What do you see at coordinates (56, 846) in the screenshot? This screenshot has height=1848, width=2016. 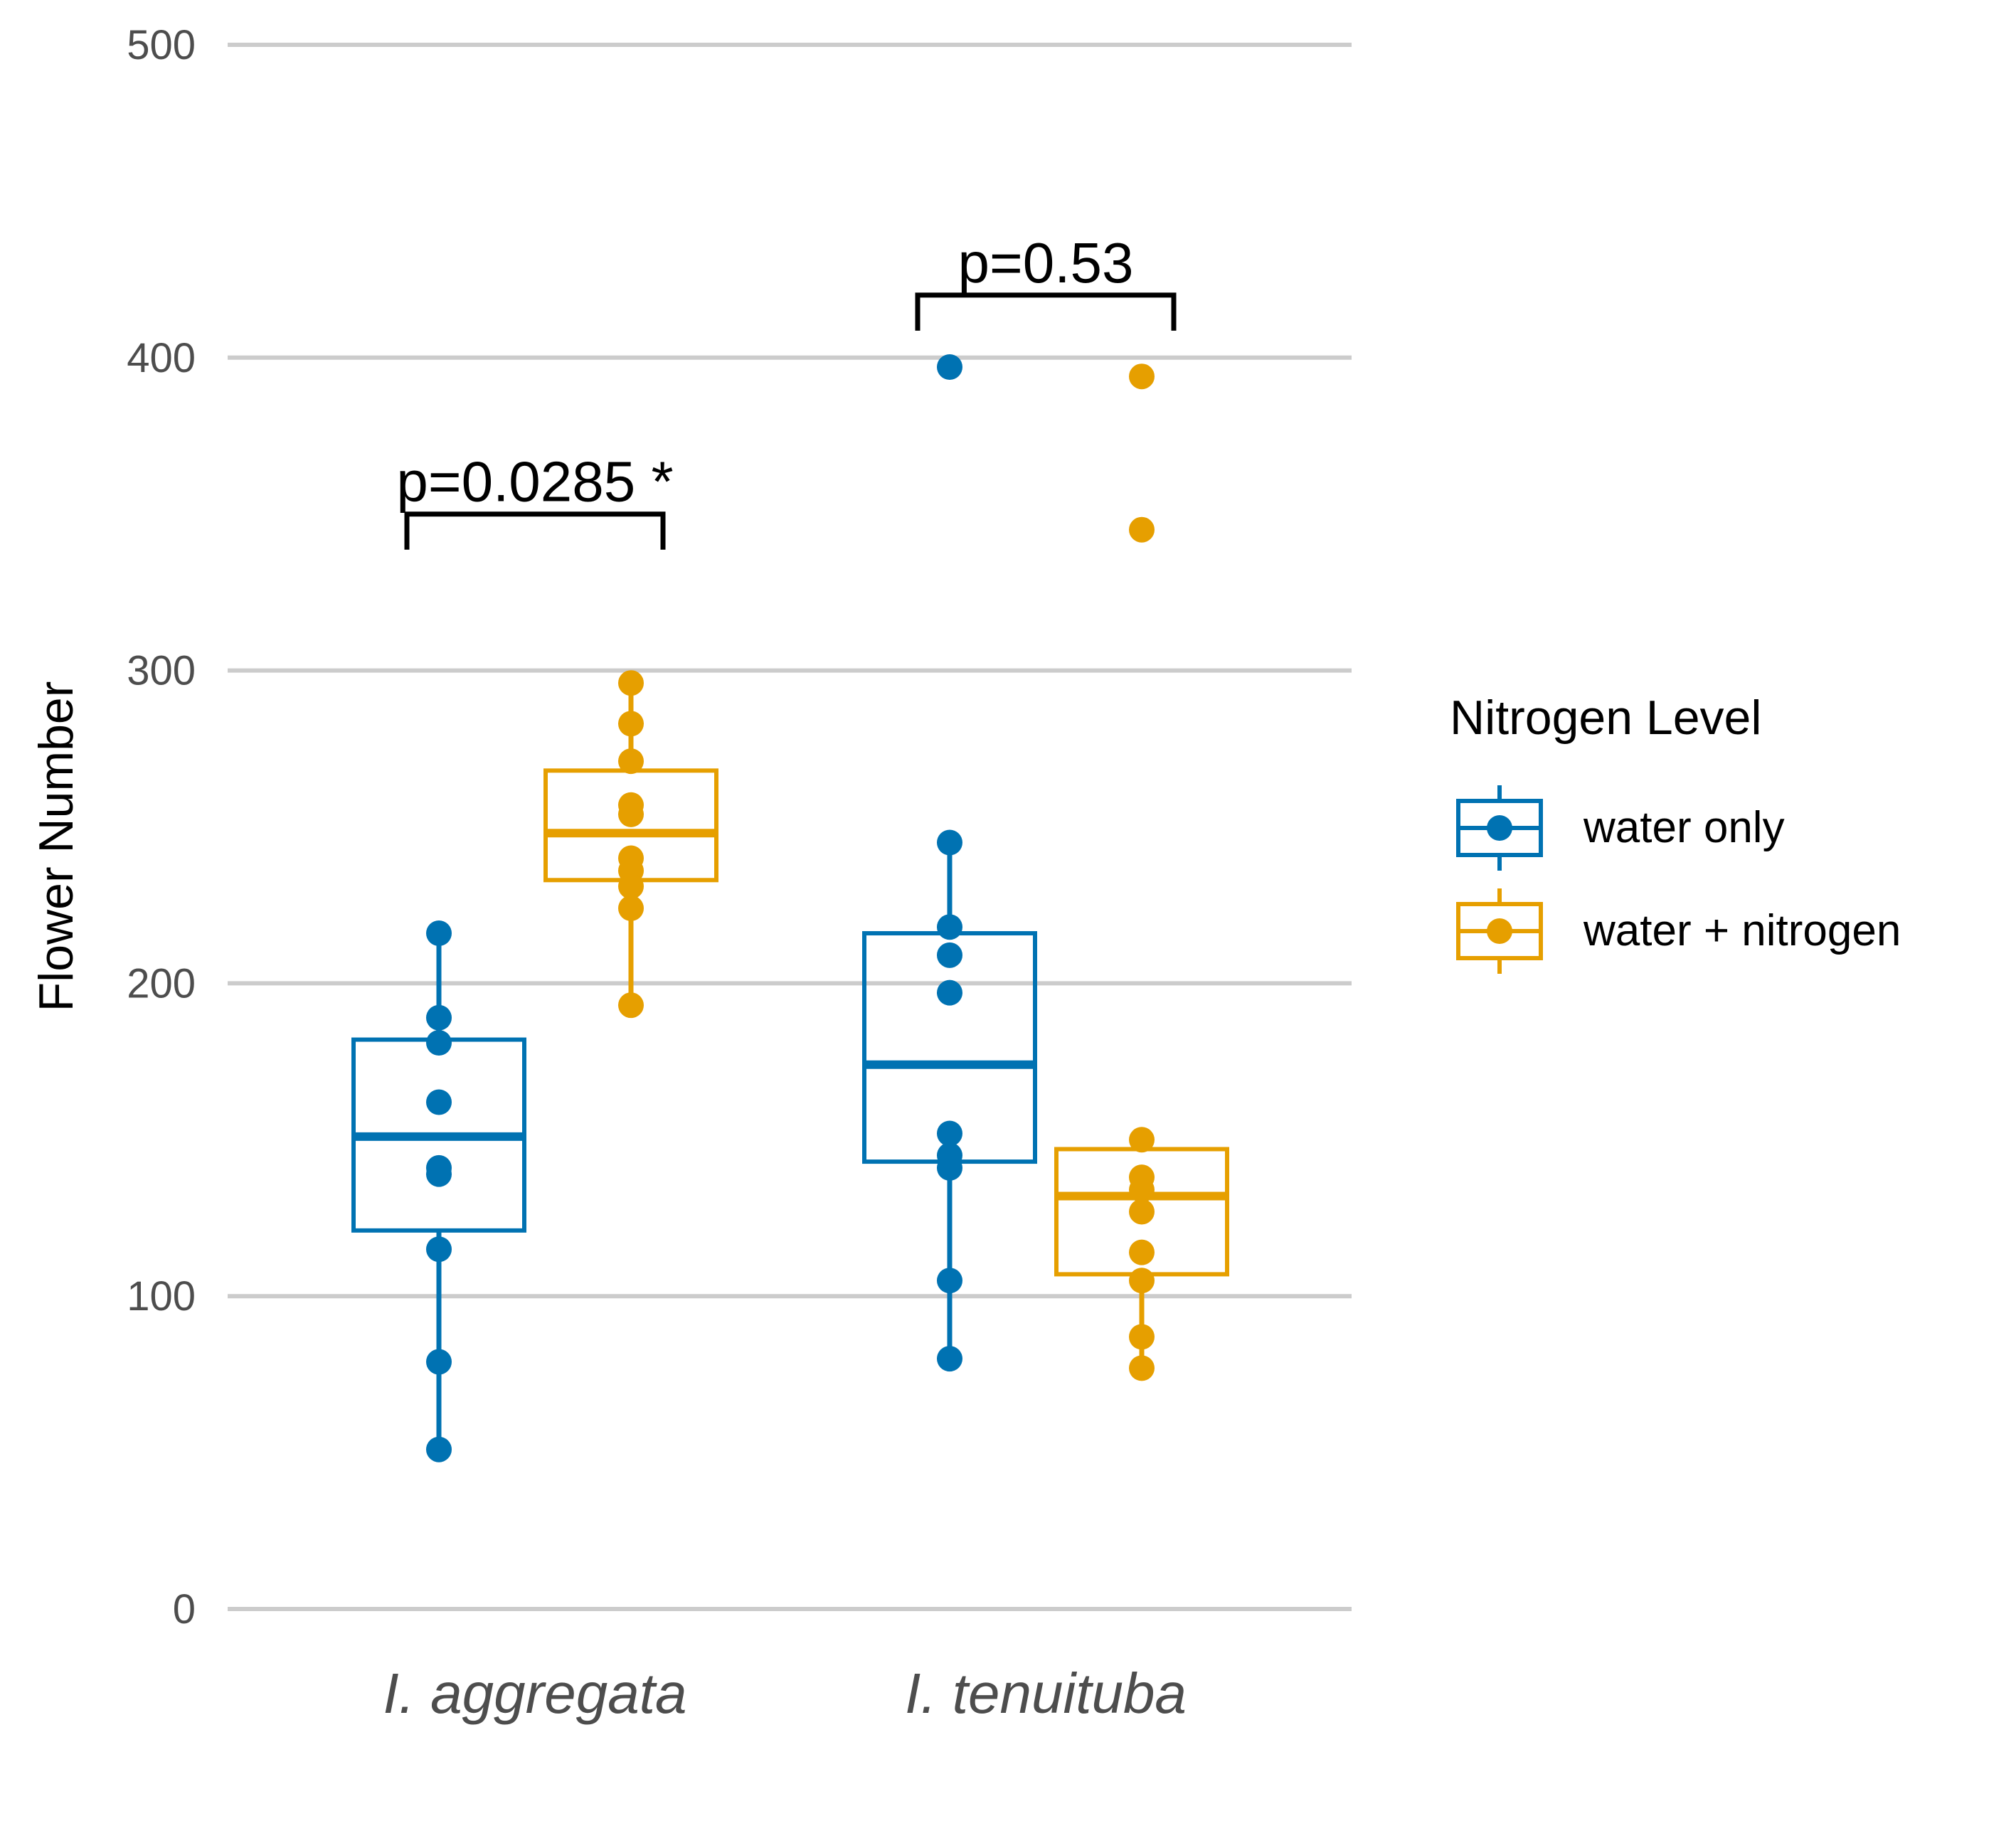 I see `y-axis-label: Flower Number` at bounding box center [56, 846].